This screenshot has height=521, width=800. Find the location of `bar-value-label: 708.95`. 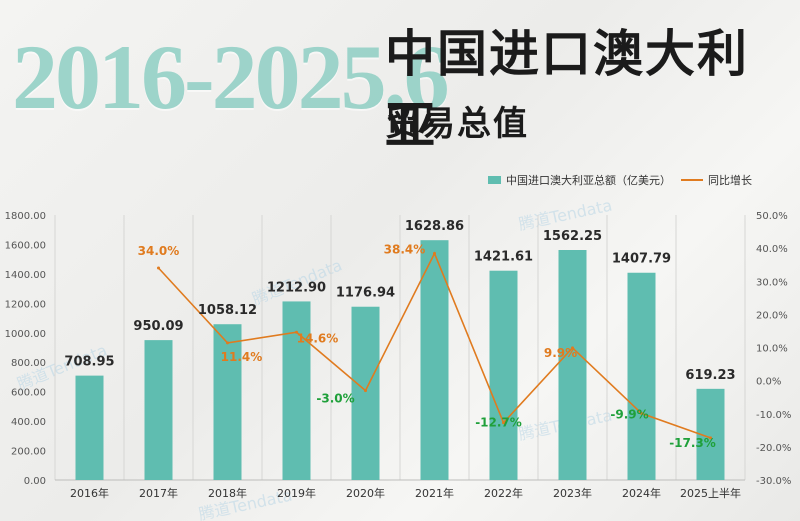

bar-value-label: 708.95 is located at coordinates (89, 362).